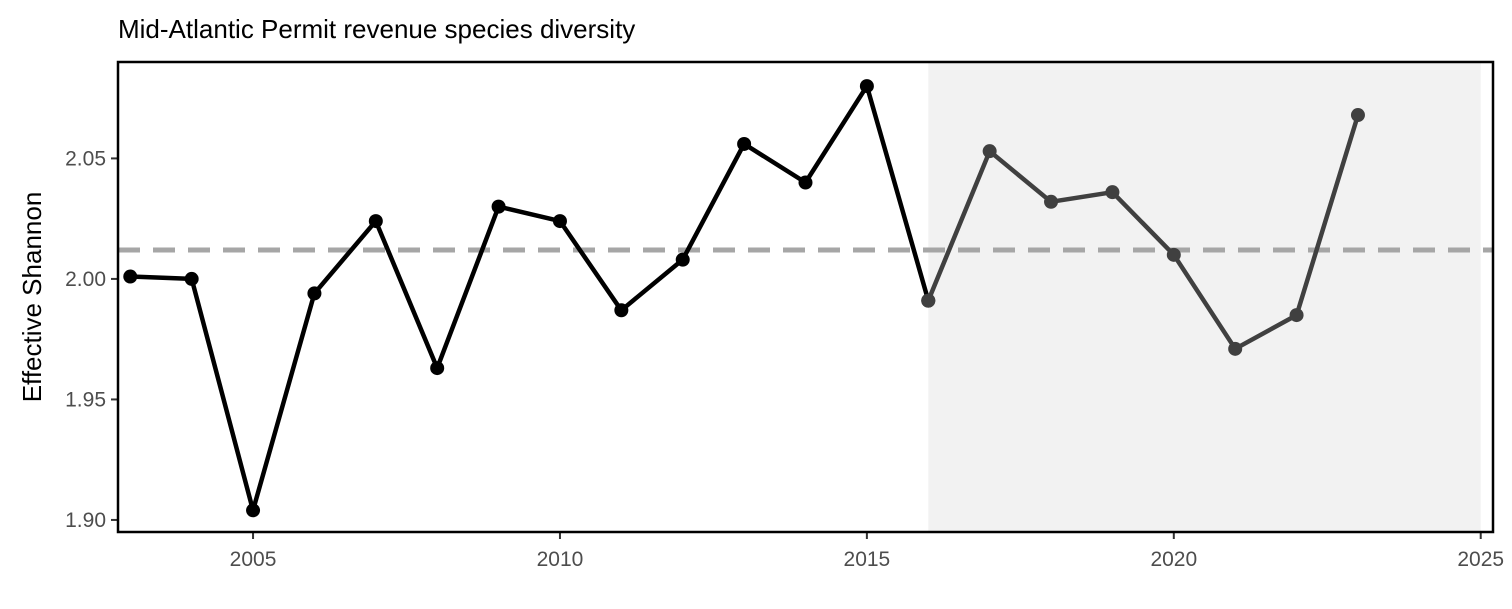 The width and height of the screenshot is (1512, 609). What do you see at coordinates (85, 279) in the screenshot?
I see `y-tick-label: 2.00` at bounding box center [85, 279].